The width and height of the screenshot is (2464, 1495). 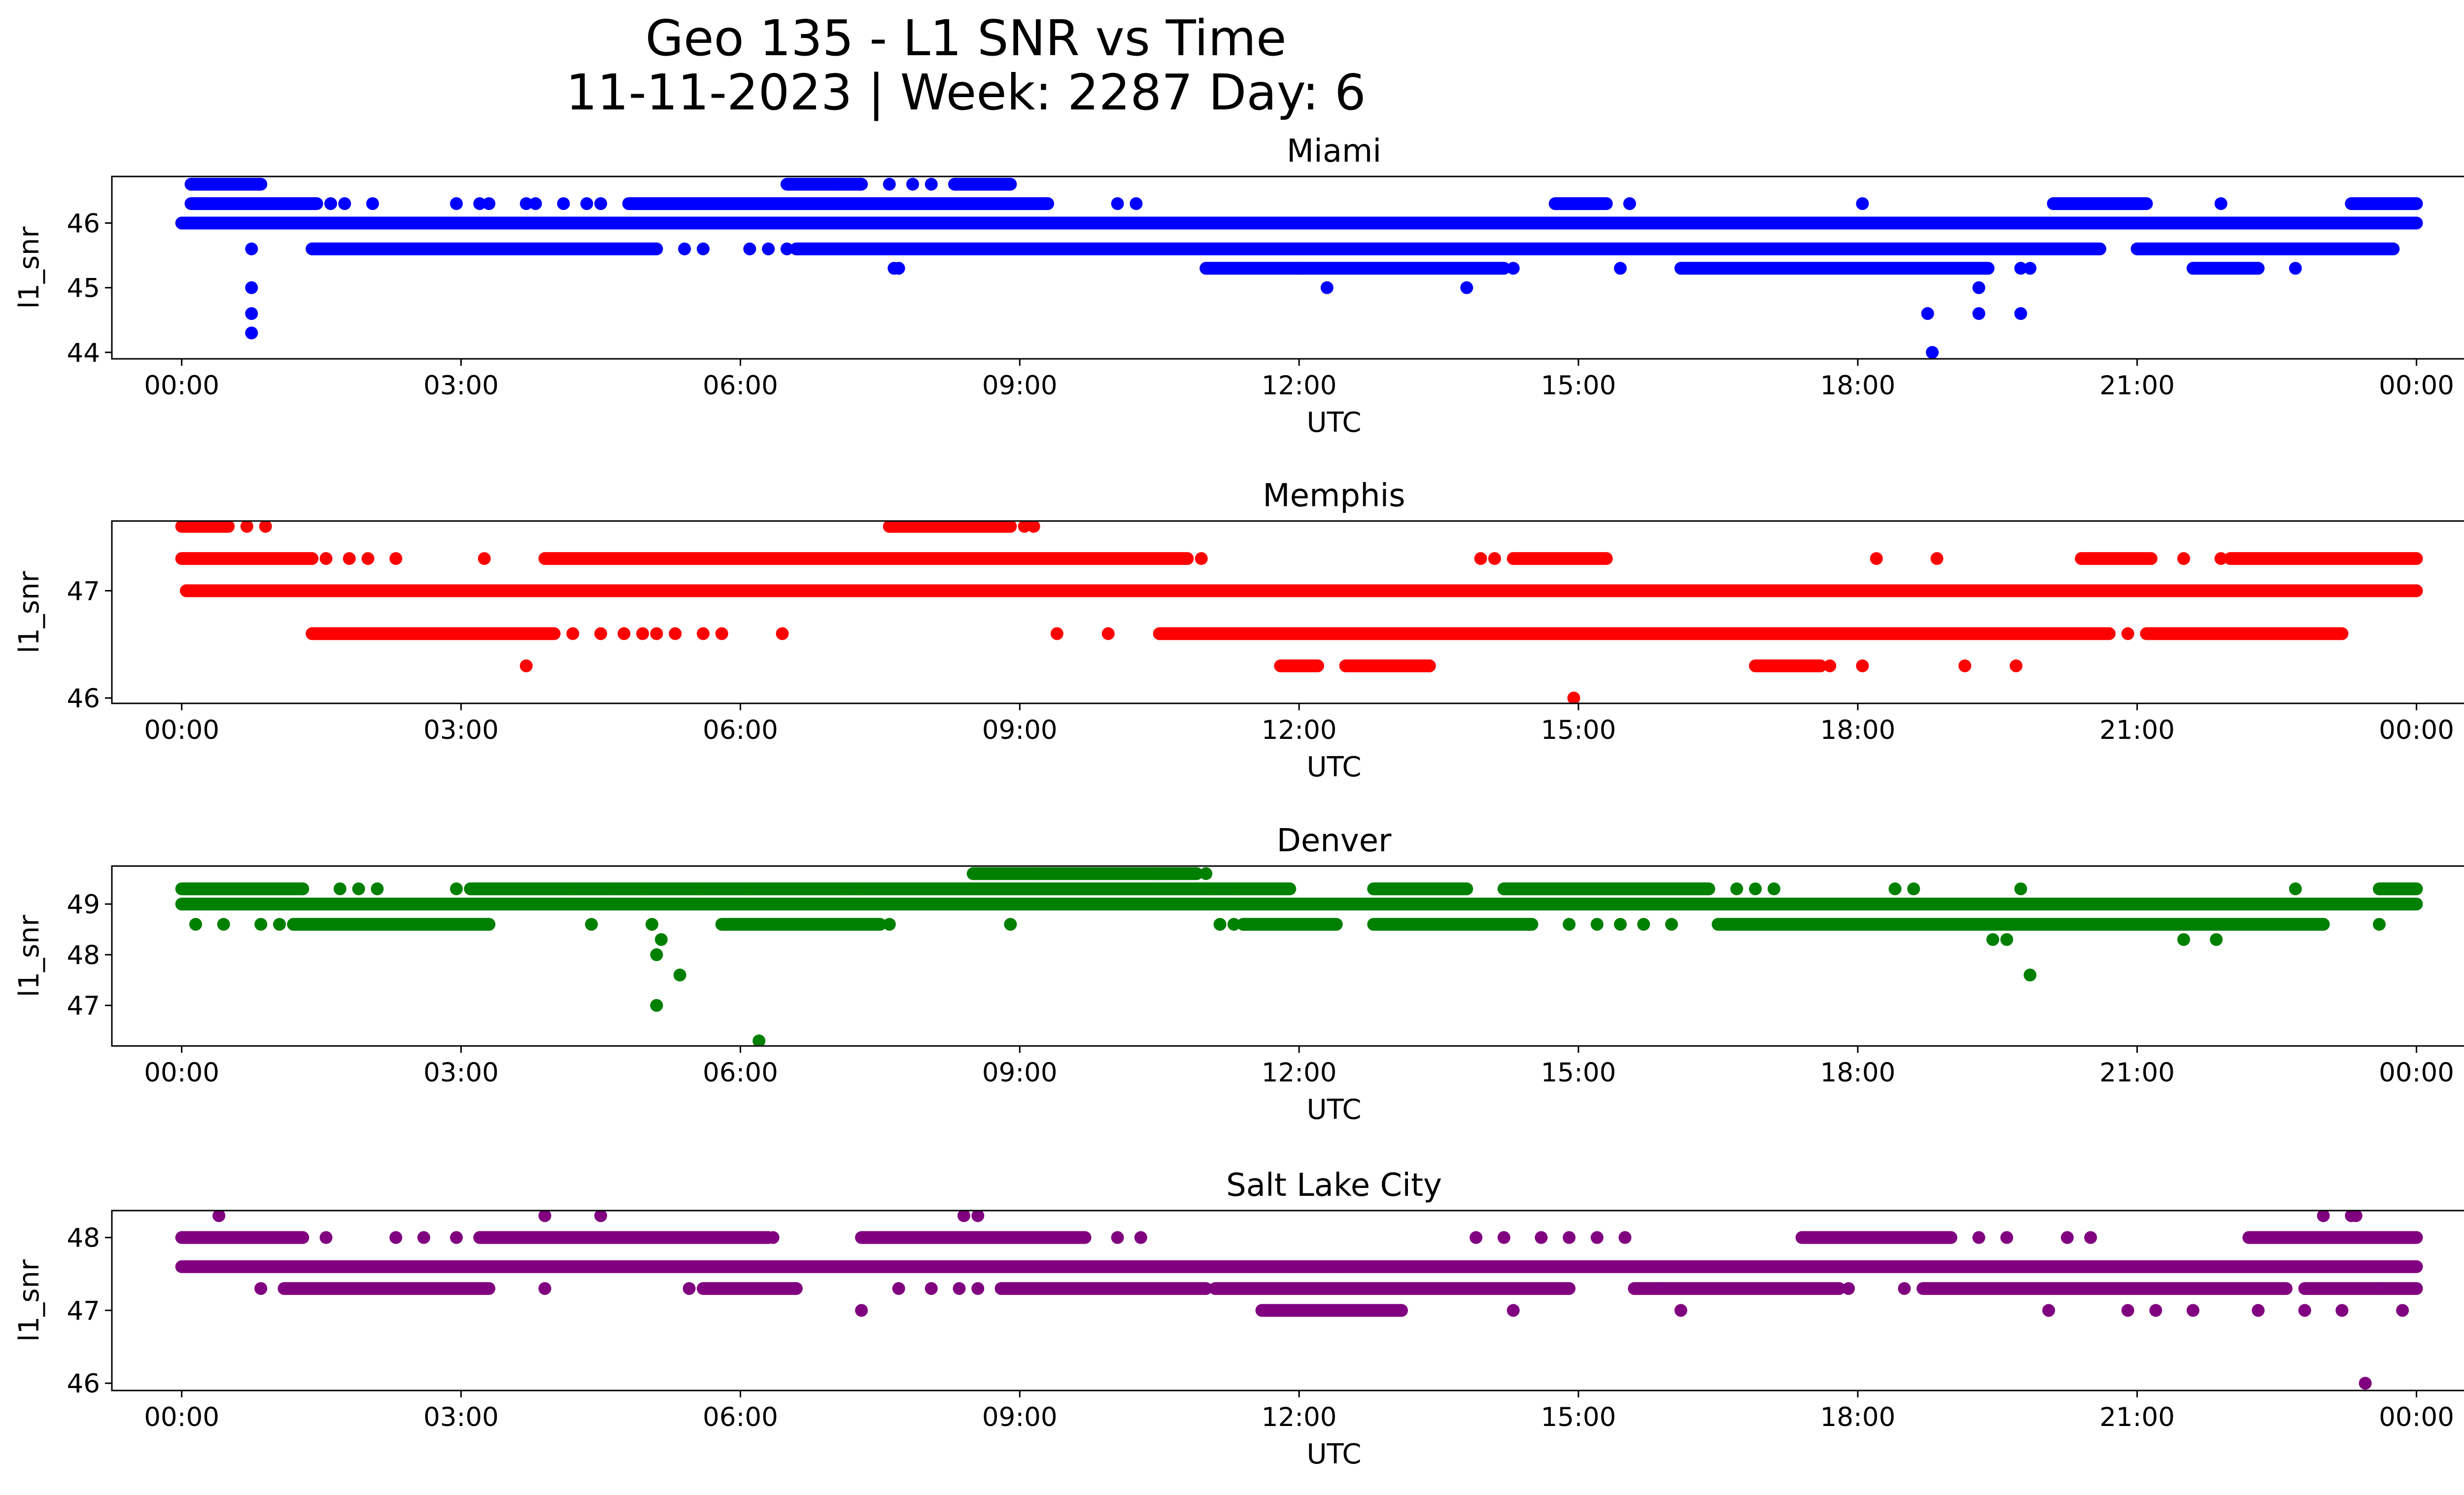 I want to click on y-tick-label: 44, so click(x=83, y=353).